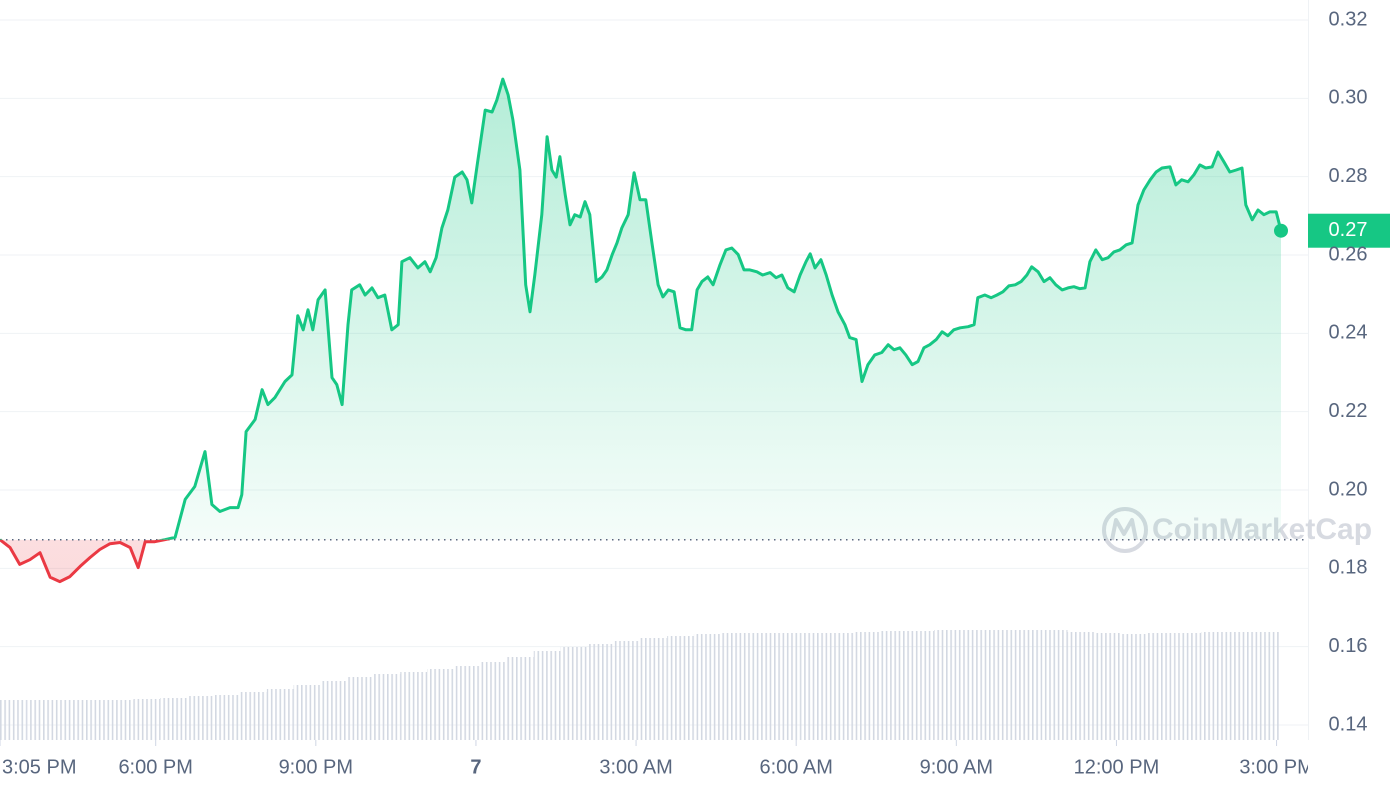  What do you see at coordinates (316, 767) in the screenshot?
I see `x-tick-label: 9:00 PM` at bounding box center [316, 767].